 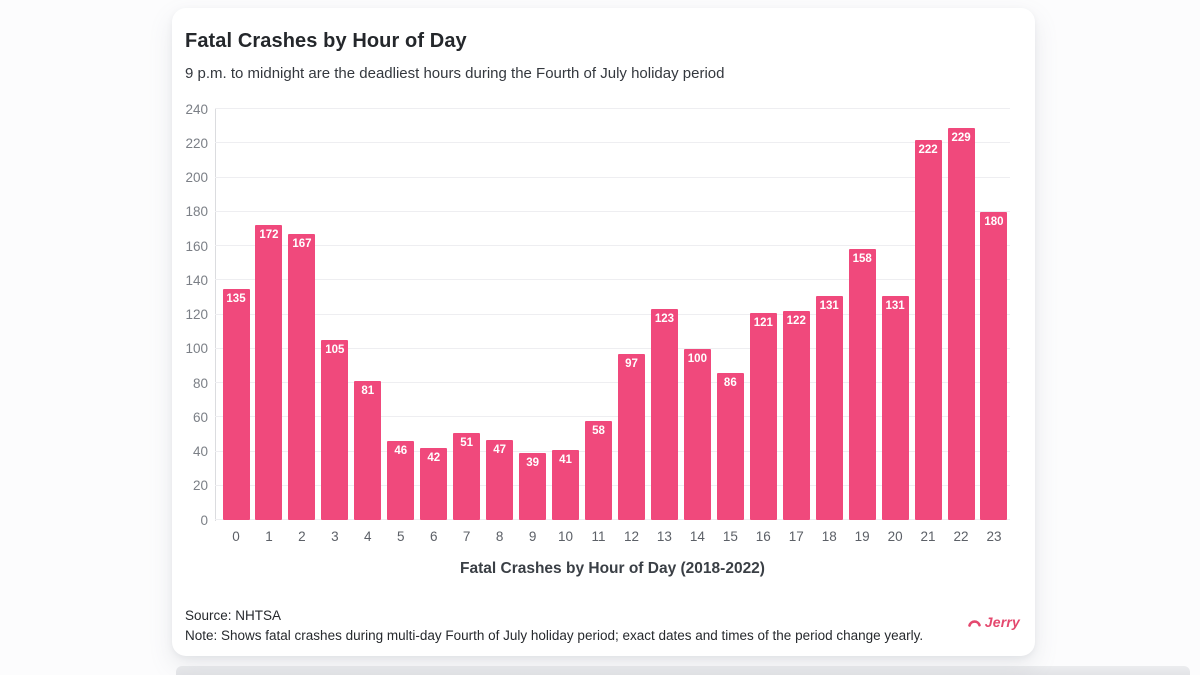 I want to click on x-axis-tick-label: 13, so click(x=664, y=536).